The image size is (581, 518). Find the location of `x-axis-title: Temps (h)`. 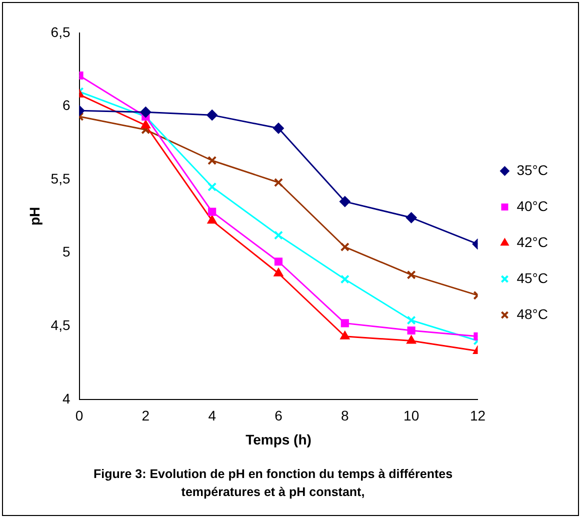

x-axis-title: Temps (h) is located at coordinates (279, 439).